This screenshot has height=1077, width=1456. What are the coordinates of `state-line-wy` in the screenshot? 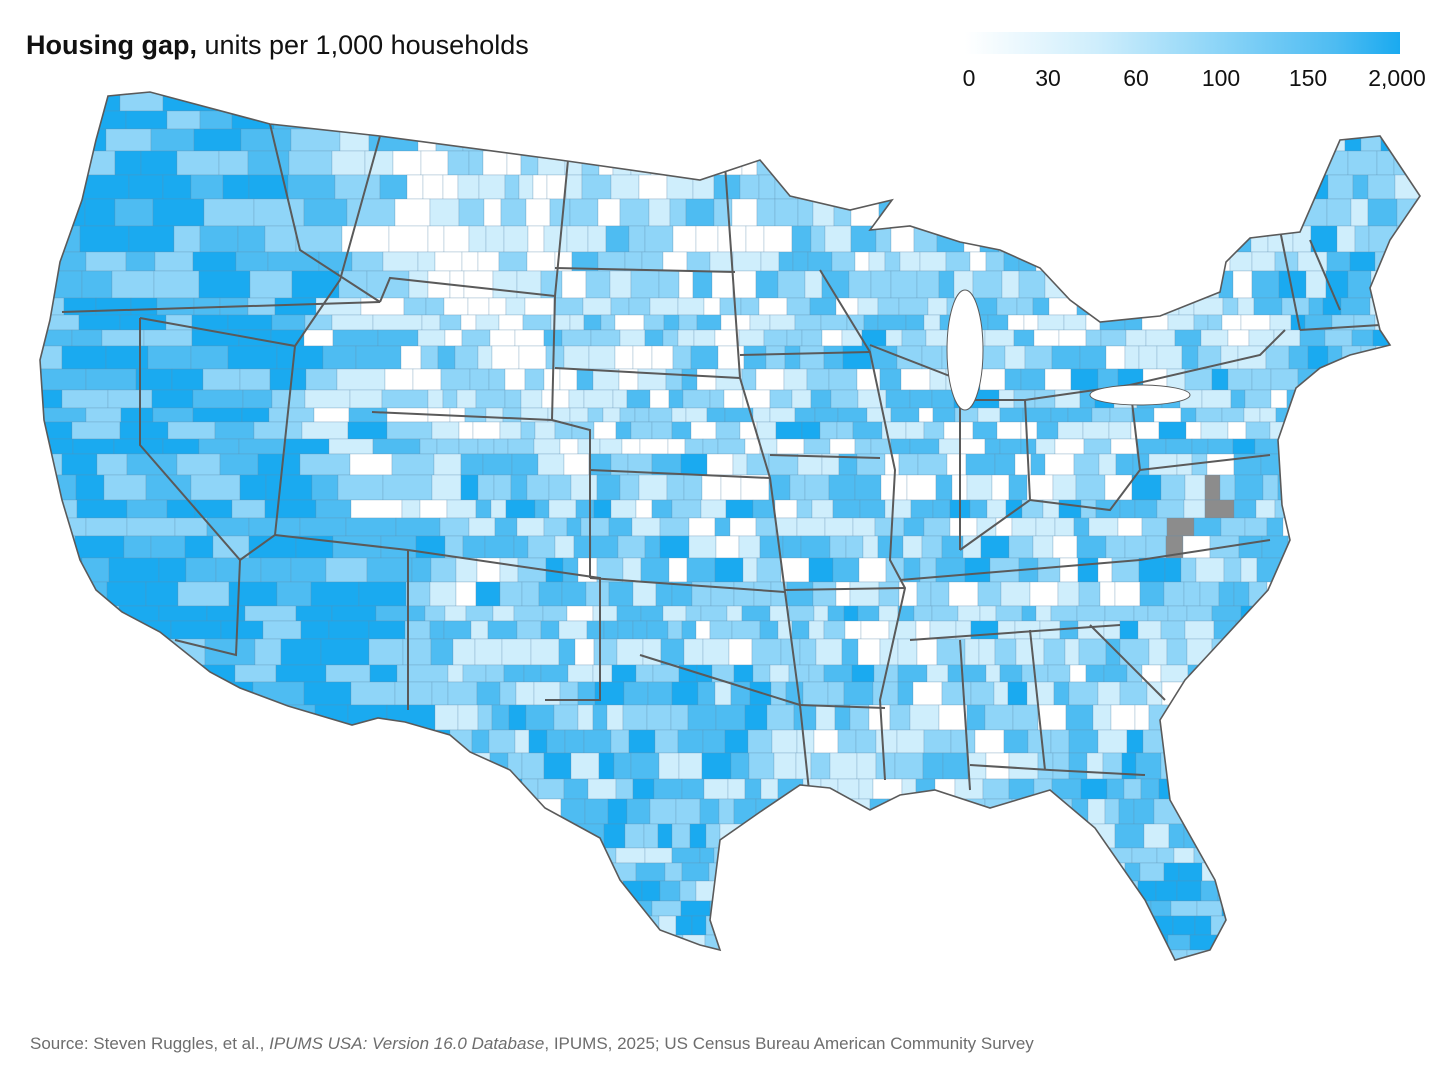 It's located at (468, 348).